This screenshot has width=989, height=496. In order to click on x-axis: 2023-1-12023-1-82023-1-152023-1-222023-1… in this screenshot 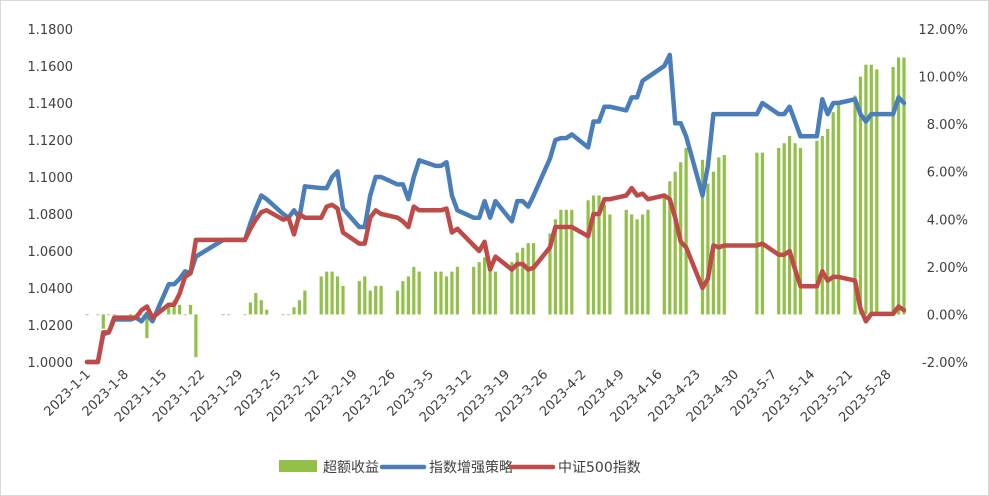, I will do `click(467, 396)`.